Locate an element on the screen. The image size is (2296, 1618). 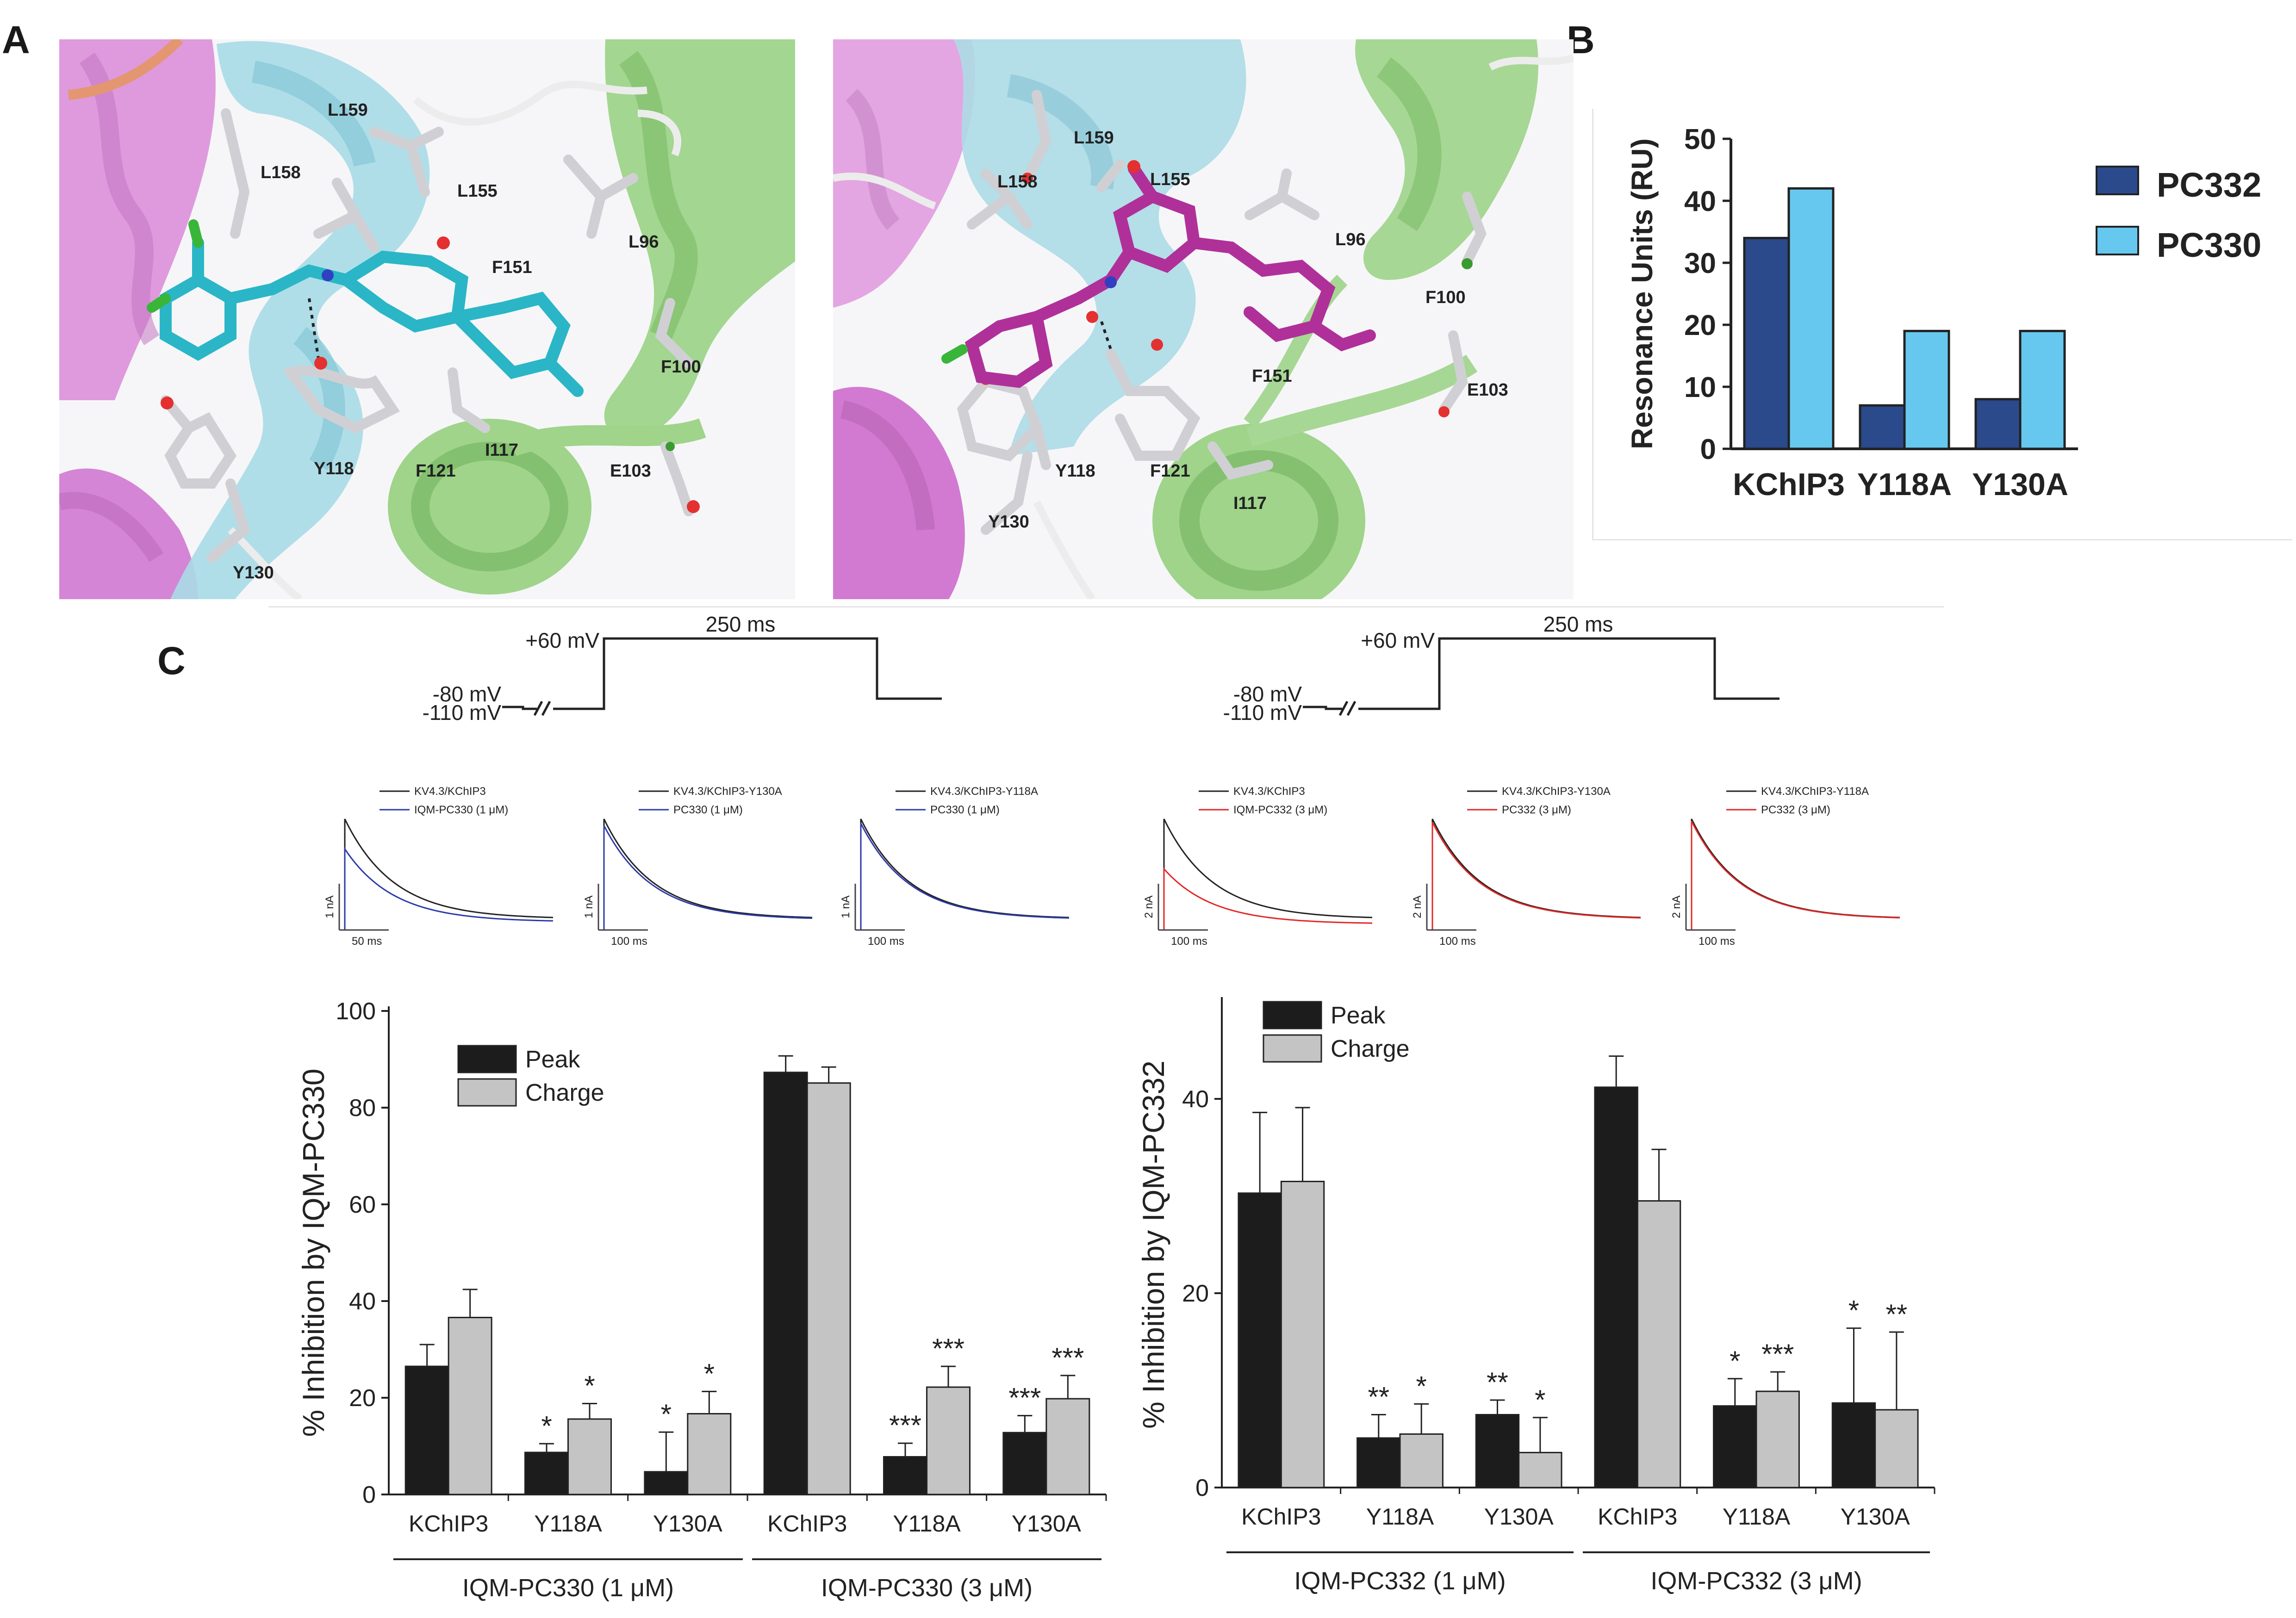
residue-oxygens is located at coordinates (430, 455).